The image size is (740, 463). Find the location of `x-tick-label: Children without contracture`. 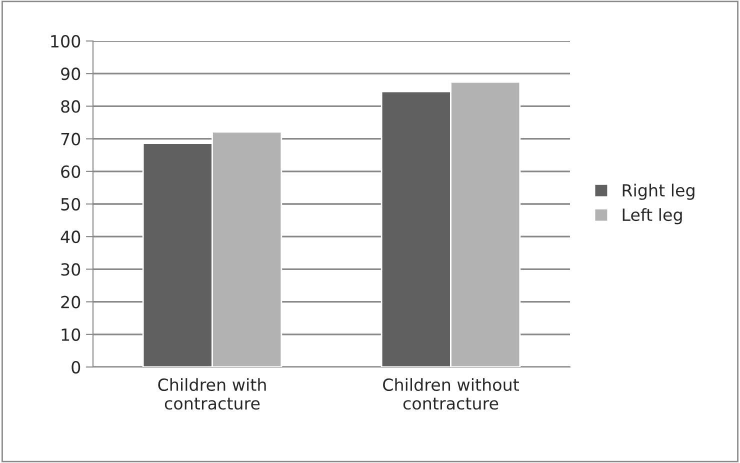

x-tick-label: Children without contracture is located at coordinates (451, 394).